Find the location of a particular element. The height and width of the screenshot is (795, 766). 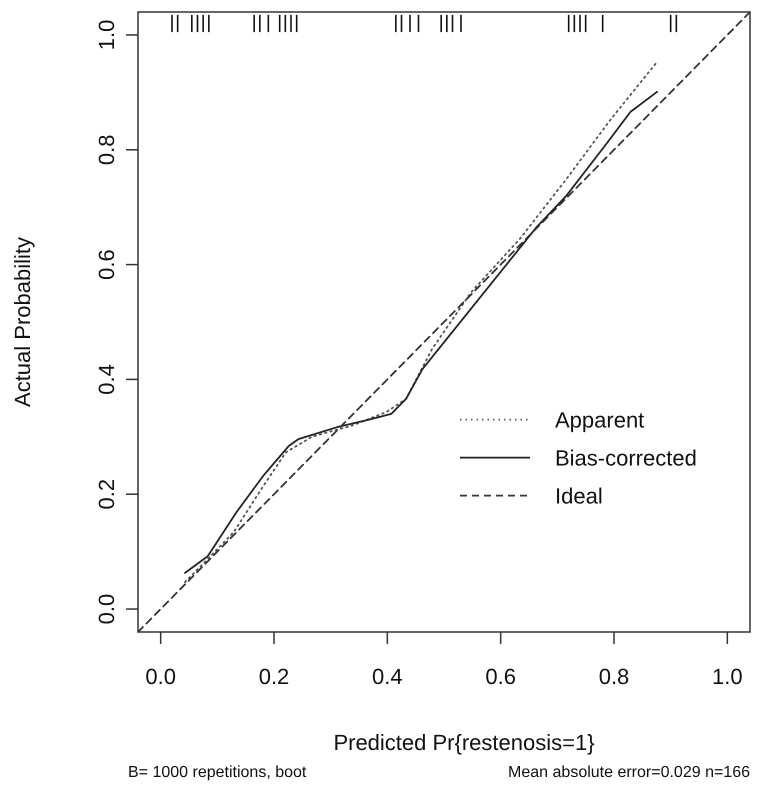

legend-label: Apparent is located at coordinates (599, 420).